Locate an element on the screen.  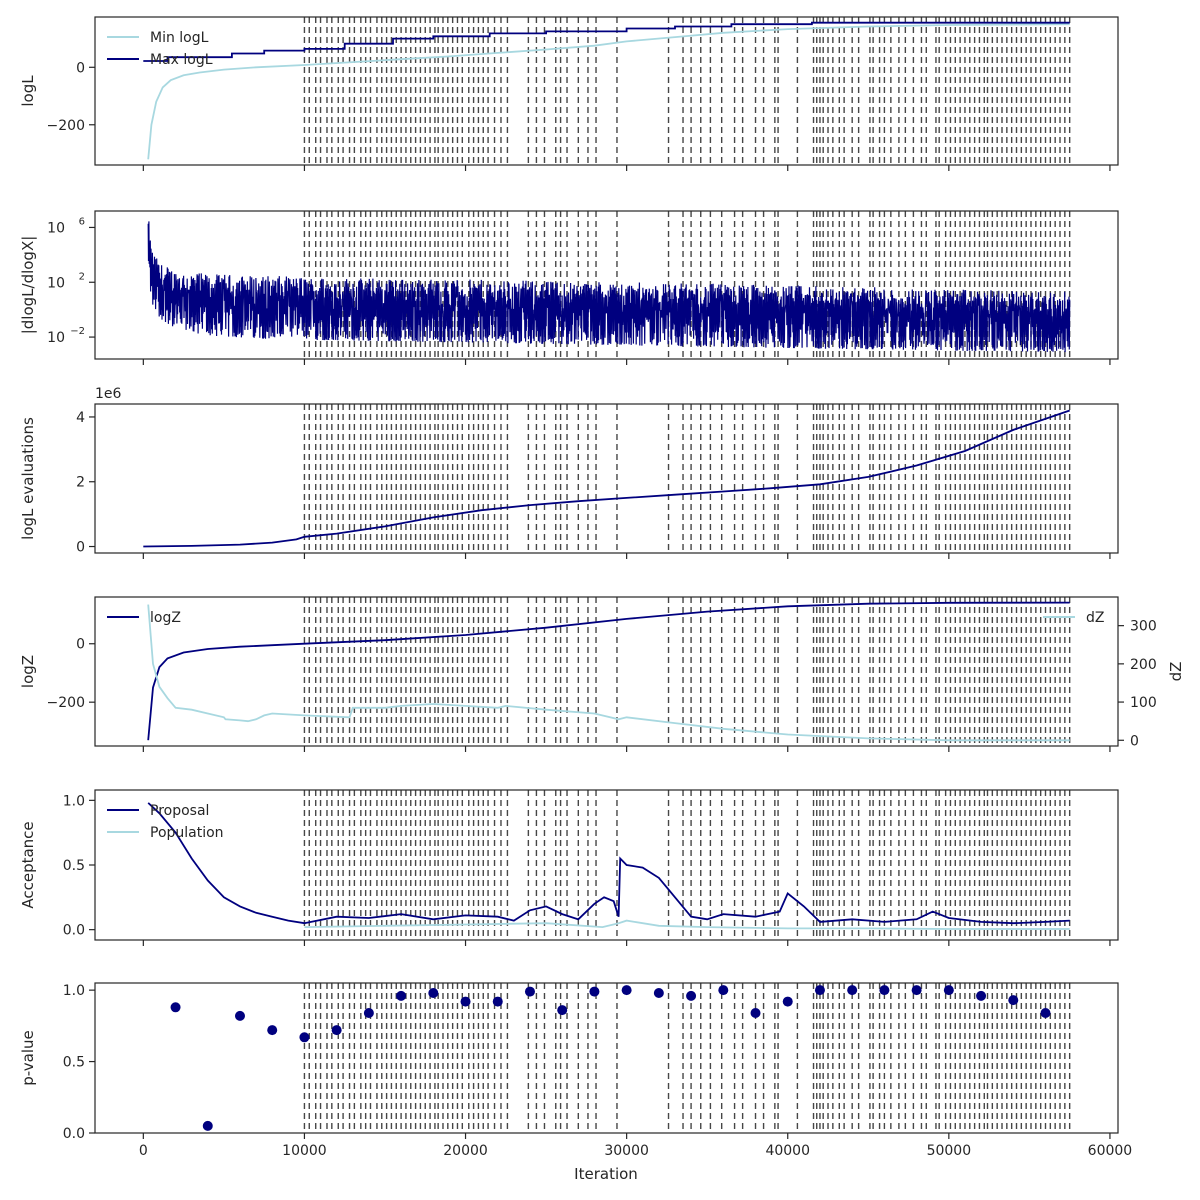
plot-area-dlogl is located at coordinates (609, 285).